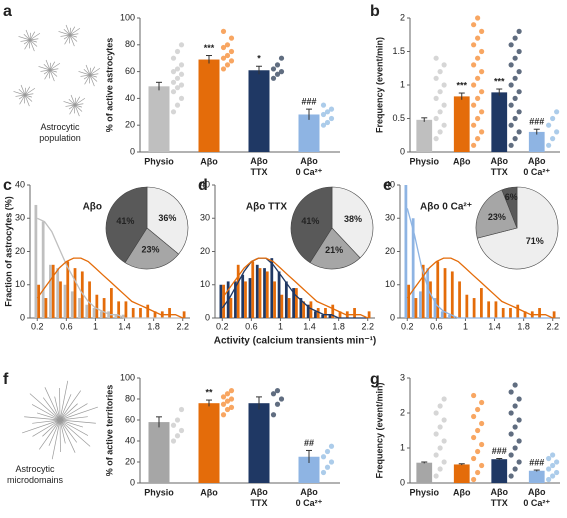  I want to click on y-tick-label: 60, so click(130, 71).